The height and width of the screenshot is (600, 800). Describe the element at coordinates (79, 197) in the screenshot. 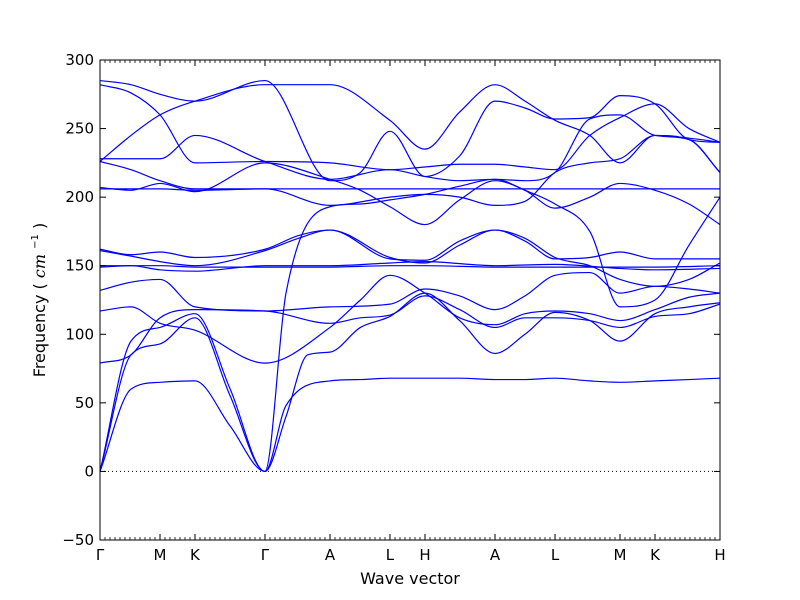

I see `y-tick-label: 200` at that location.